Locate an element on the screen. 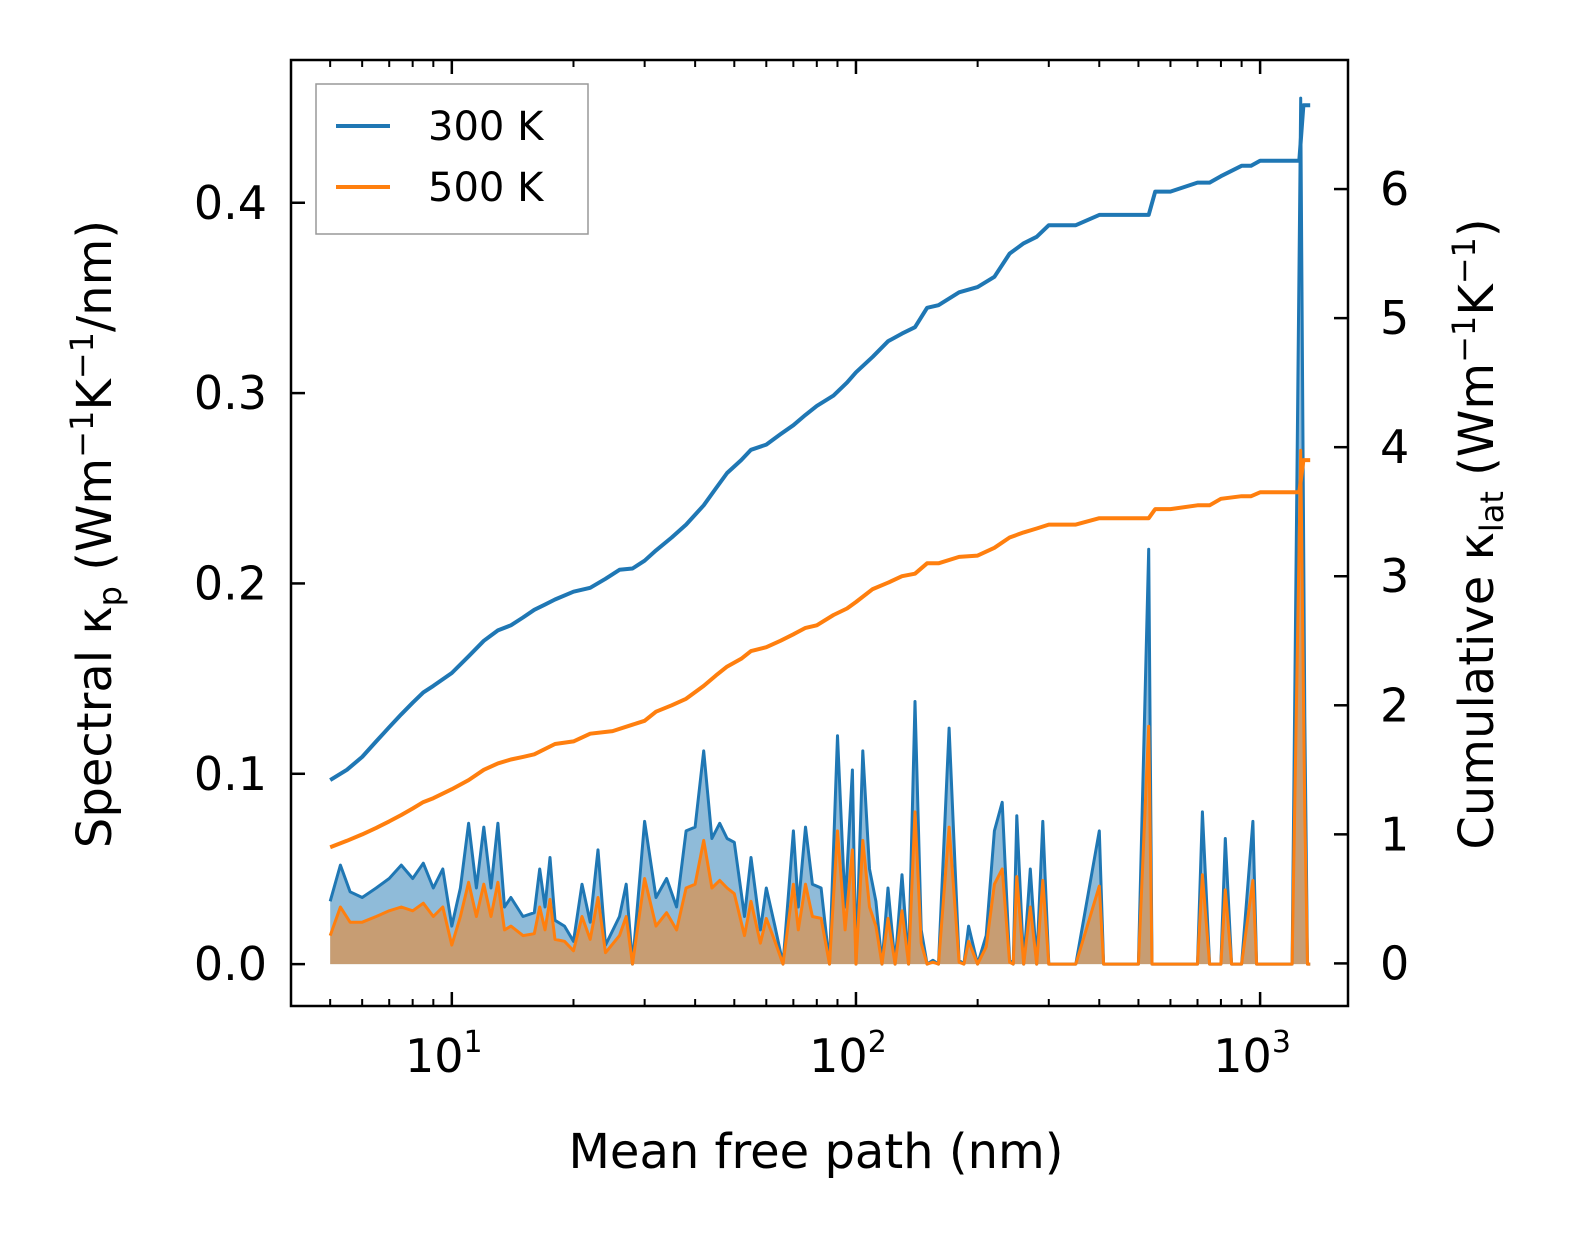 This screenshot has width=1586, height=1254. x-tick-exponent: 3 is located at coordinates (1281, 1042).